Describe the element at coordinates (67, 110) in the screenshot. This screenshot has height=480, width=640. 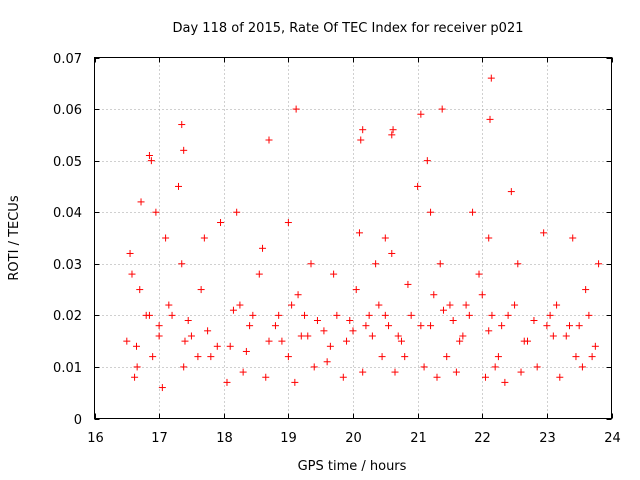
I see `y-tick-label: 0.06` at that location.